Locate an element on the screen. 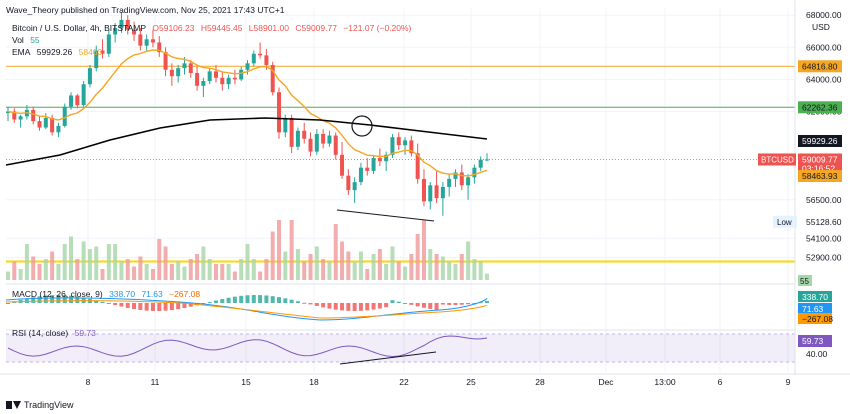 Image resolution: width=850 pixels, height=414 pixels. time-tick-5: 25 is located at coordinates (471, 382).